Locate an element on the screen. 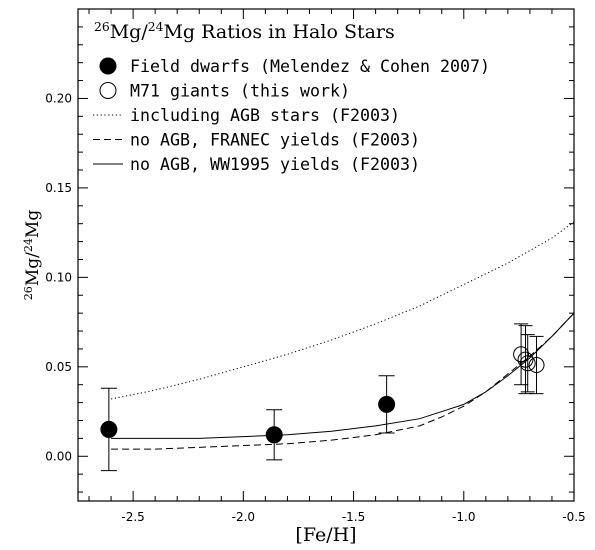  x-axis-label: [Fe/H] is located at coordinates (325, 535).